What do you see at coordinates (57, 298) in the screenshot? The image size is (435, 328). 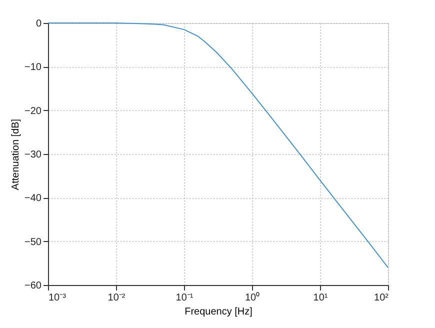 I see `x-tick-label: 10⁻³` at bounding box center [57, 298].